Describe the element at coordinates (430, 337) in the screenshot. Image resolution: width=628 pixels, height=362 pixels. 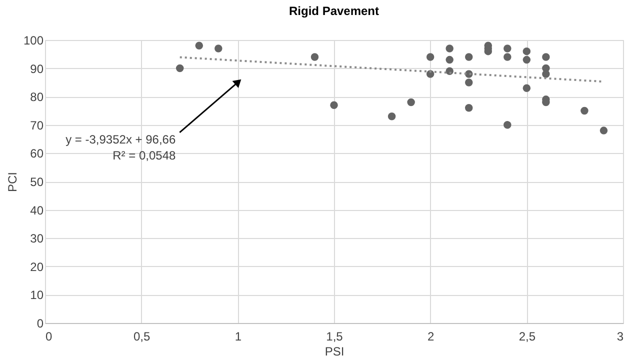
I see `x-tick-label: 2` at that location.